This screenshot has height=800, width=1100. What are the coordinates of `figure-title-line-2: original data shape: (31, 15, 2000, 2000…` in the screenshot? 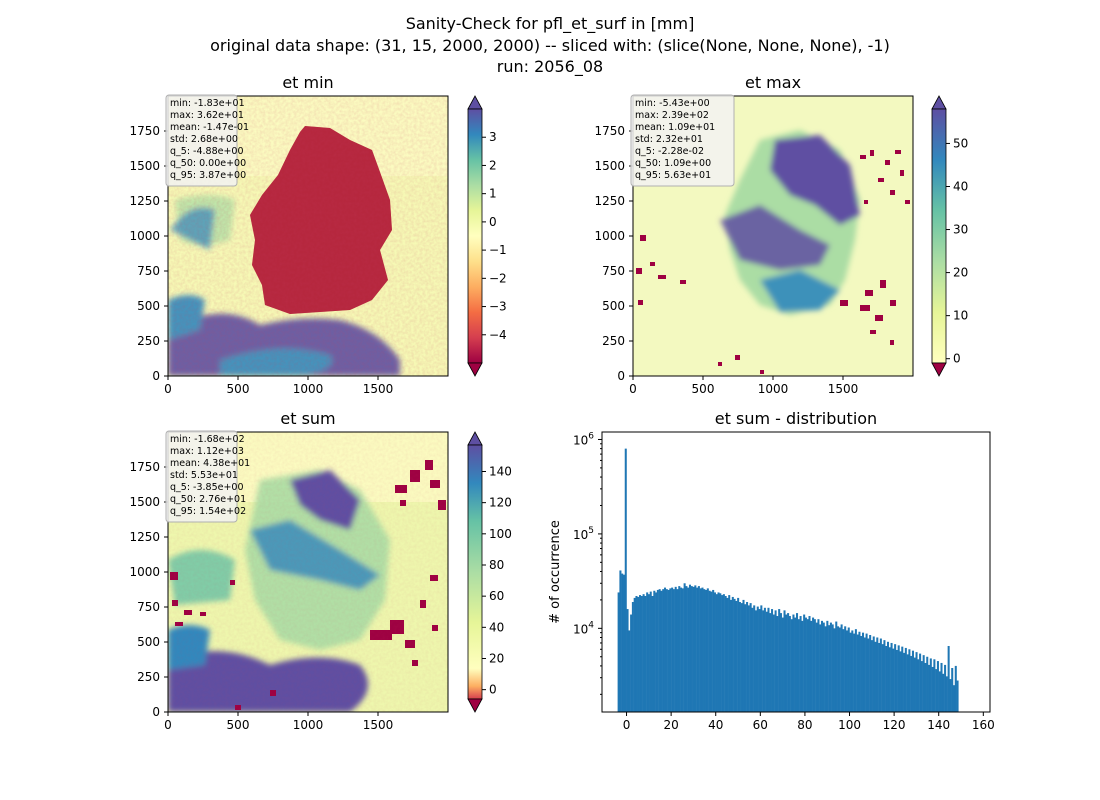 It's located at (550, 45).